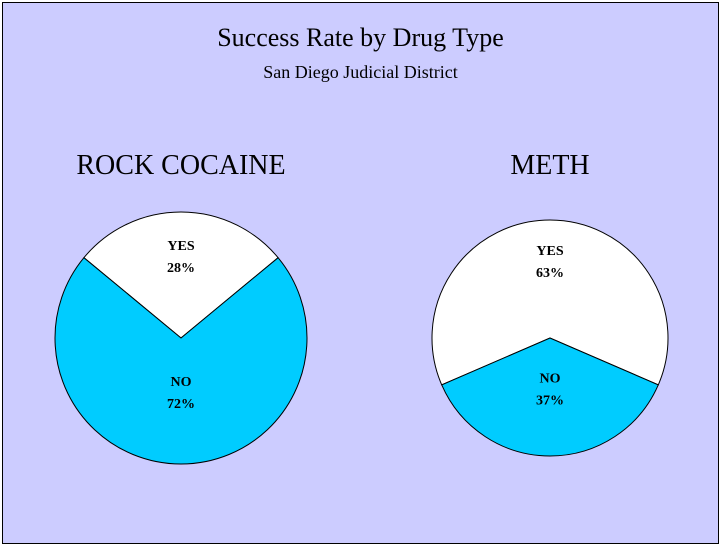  Describe the element at coordinates (360, 72) in the screenshot. I see `chart-subtitle: San Diego Judicial District` at that location.